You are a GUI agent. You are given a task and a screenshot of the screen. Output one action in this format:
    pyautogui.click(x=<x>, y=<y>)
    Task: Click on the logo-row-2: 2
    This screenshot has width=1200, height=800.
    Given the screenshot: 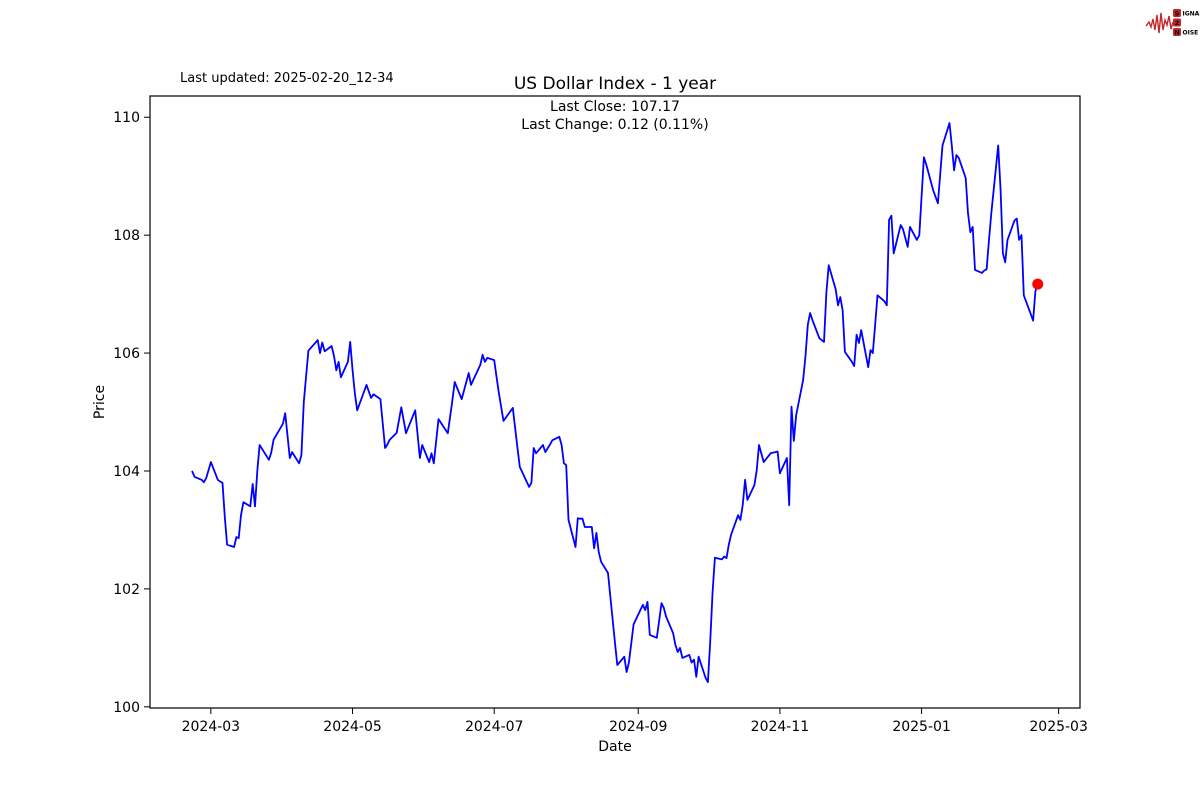 What is the action you would take?
    pyautogui.click(x=1177, y=22)
    